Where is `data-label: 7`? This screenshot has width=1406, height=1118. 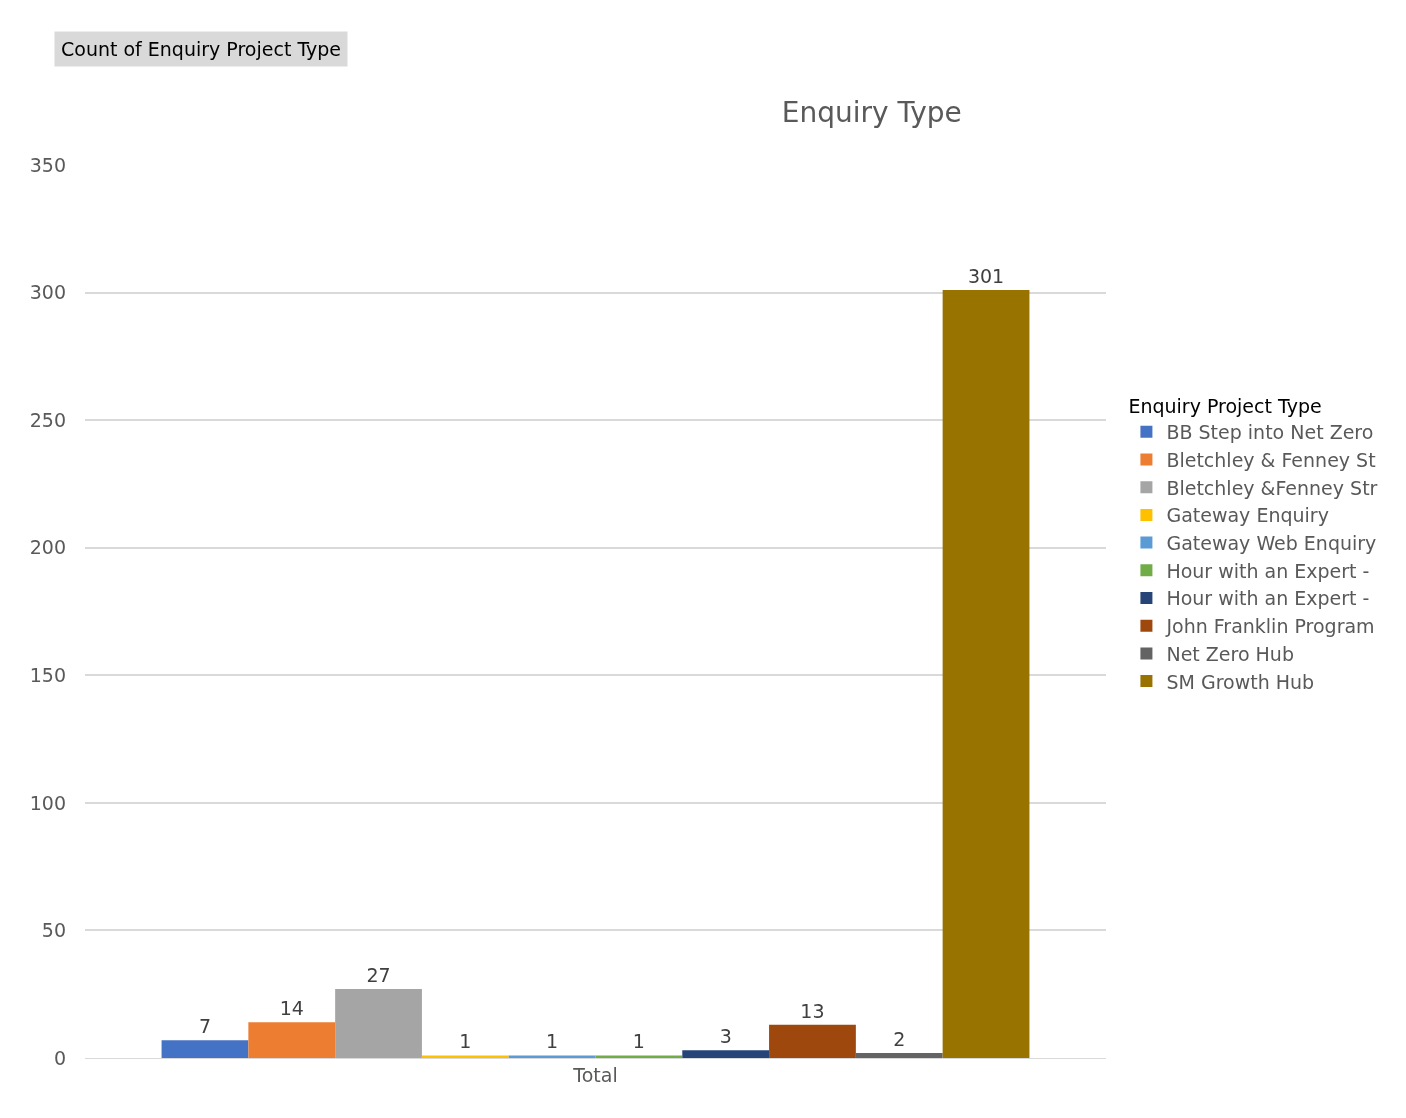 data-label: 7 is located at coordinates (205, 1026).